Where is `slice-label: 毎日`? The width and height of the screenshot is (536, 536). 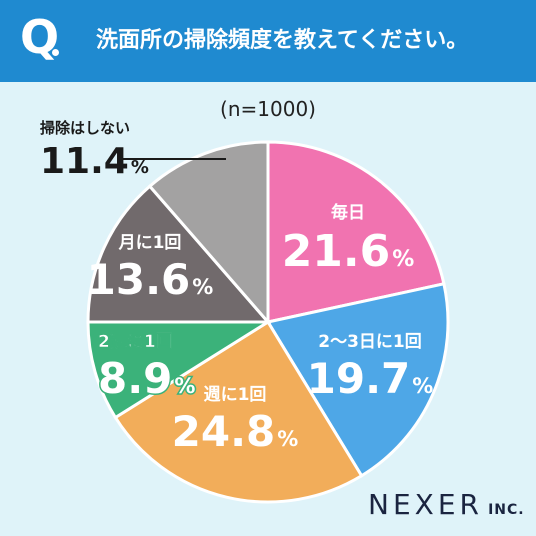 slice-label: 毎日 is located at coordinates (348, 212).